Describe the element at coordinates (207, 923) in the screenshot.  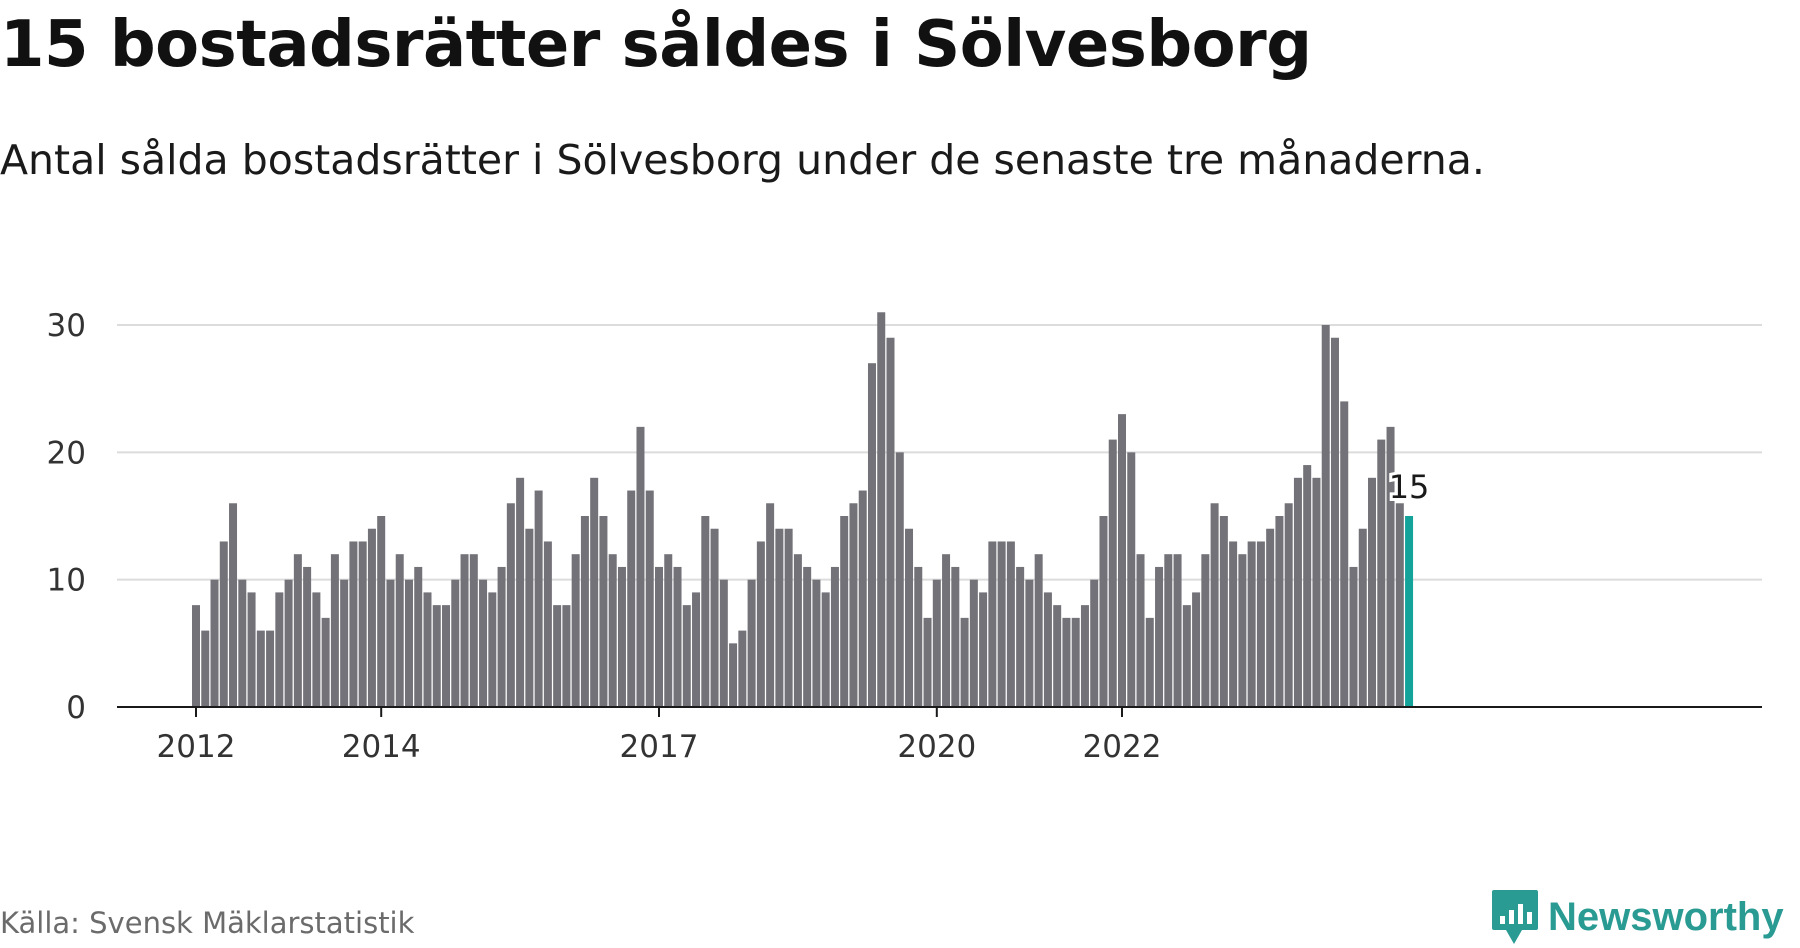
I see `source-note: Källa: Svensk Mäklarstatistik` at that location.